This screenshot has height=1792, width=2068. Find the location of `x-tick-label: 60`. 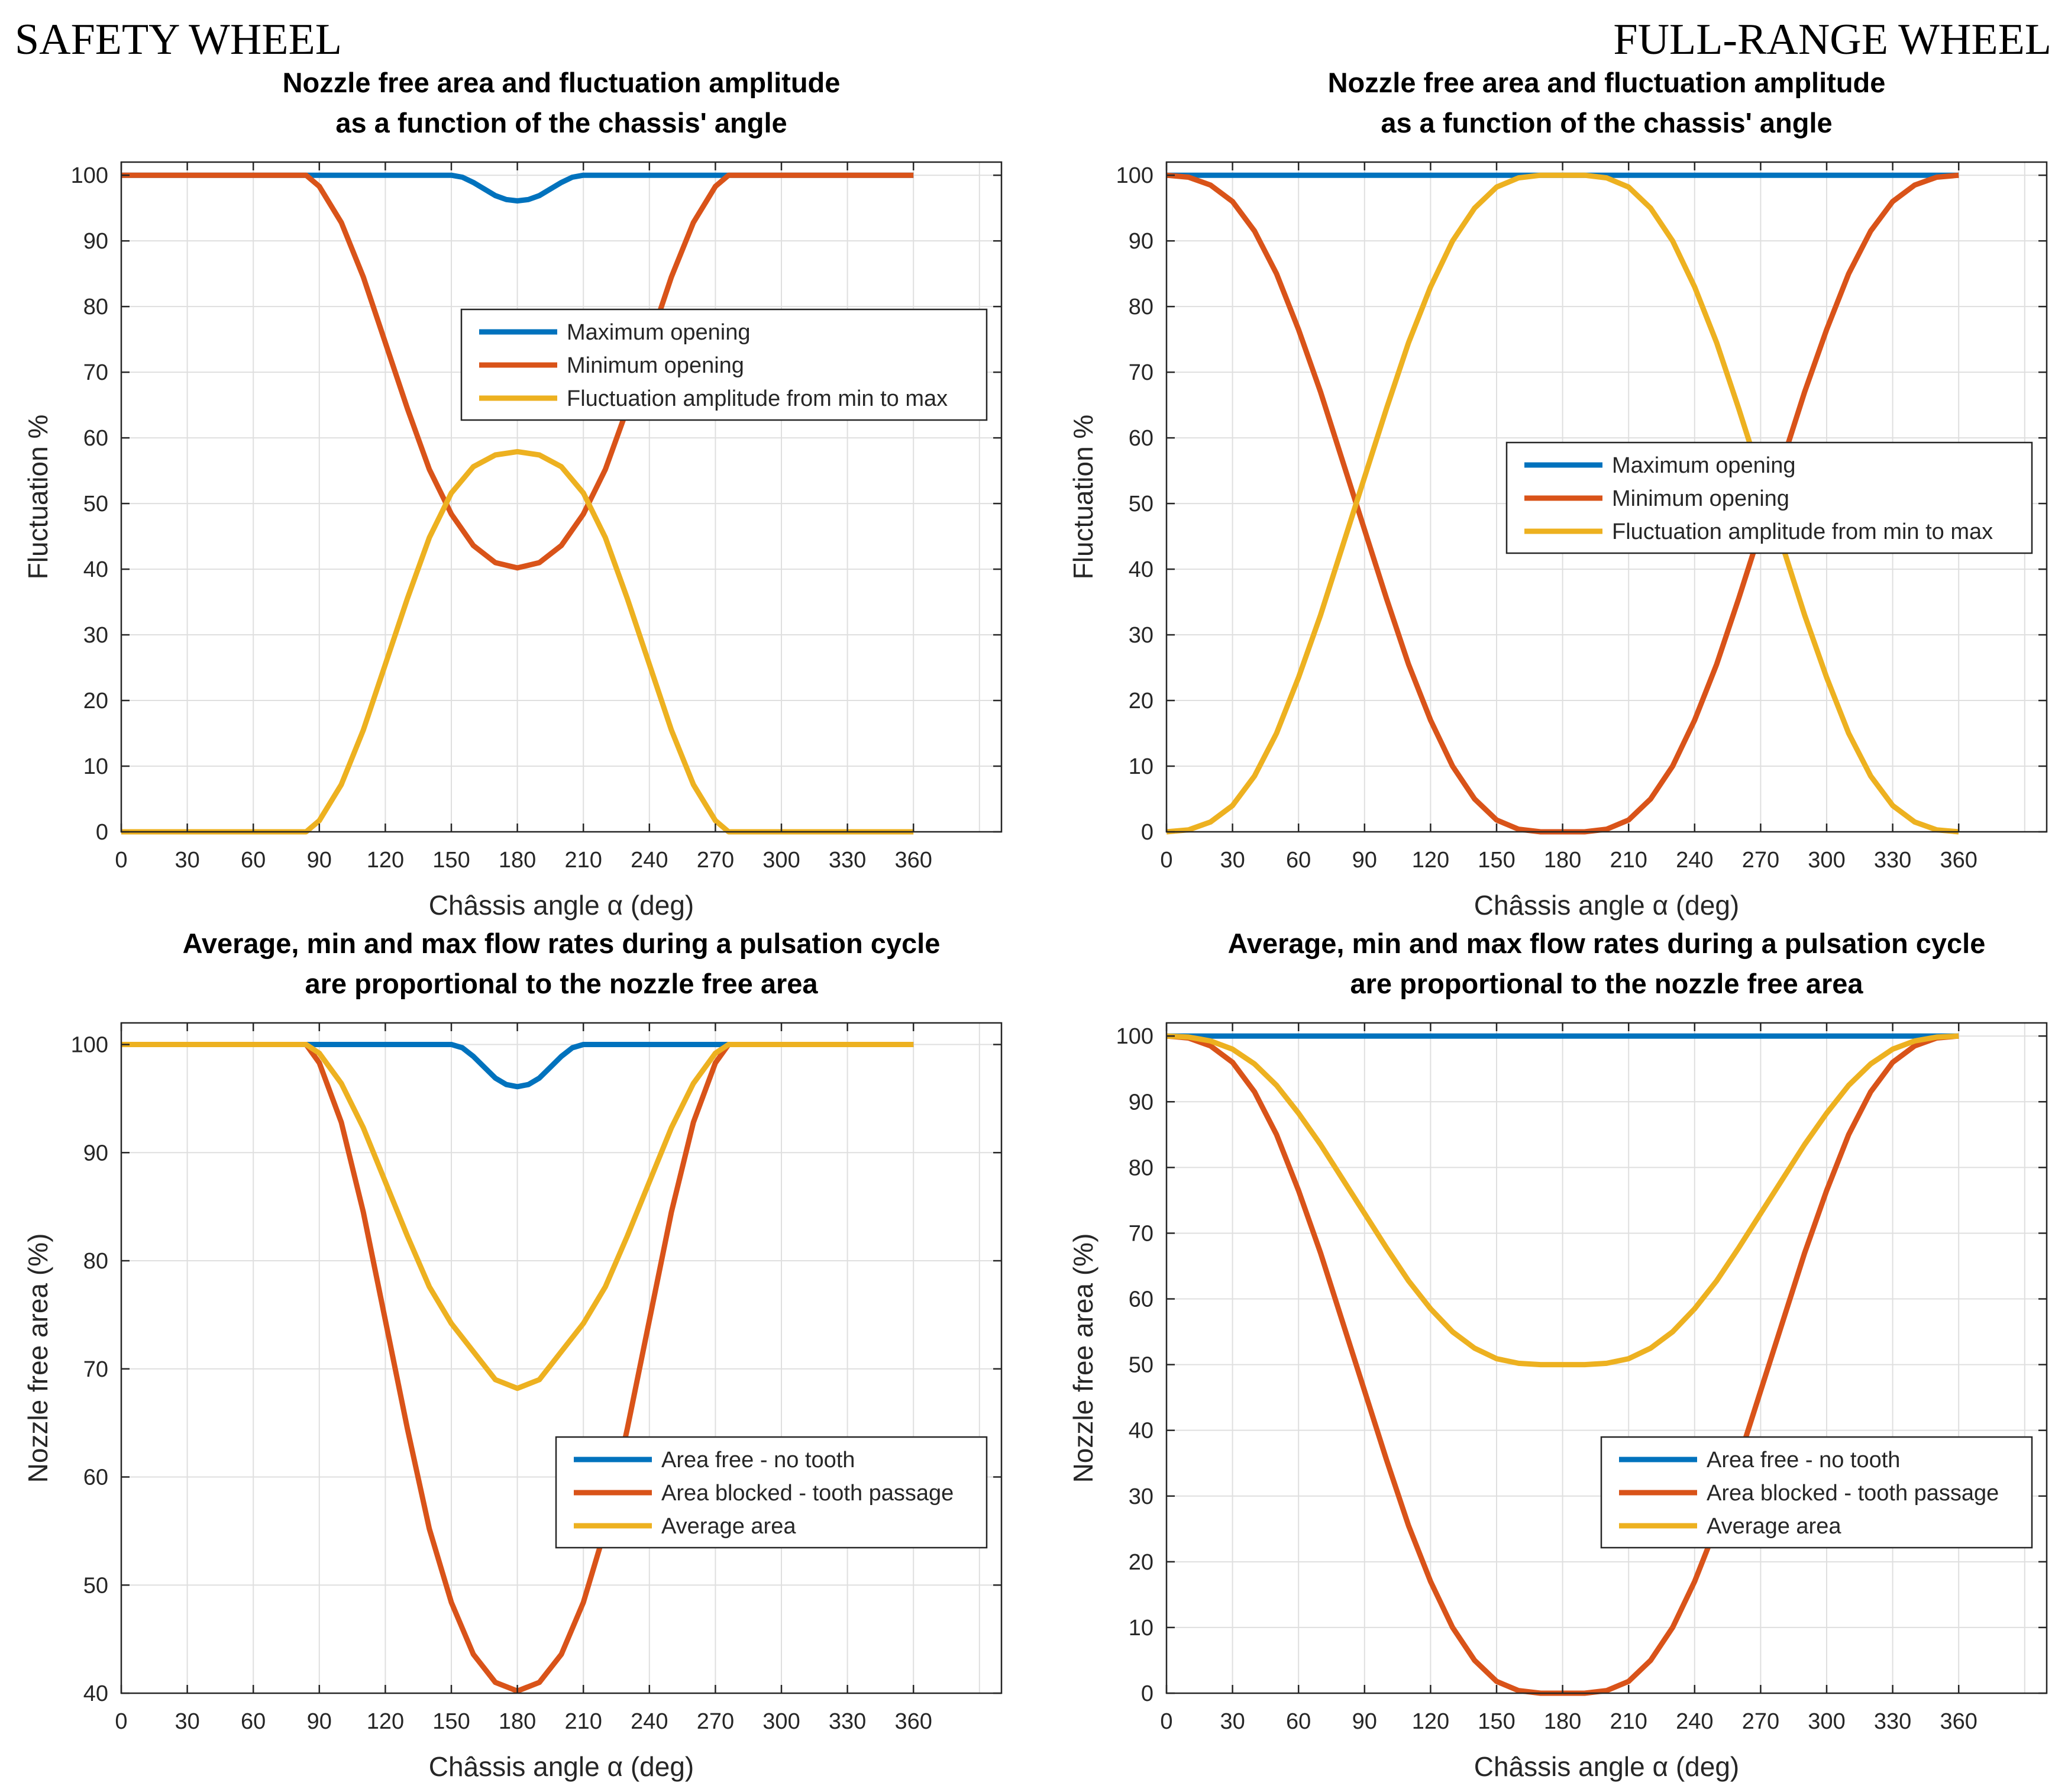

x-tick-label: 60 is located at coordinates (1299, 1721).